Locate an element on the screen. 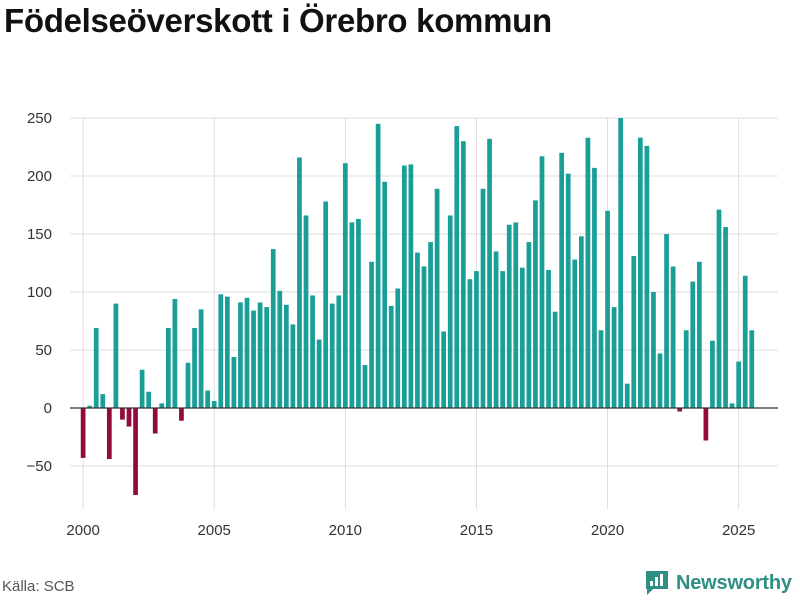 Image resolution: width=800 pixels, height=600 pixels. newsworthy-logo-icon is located at coordinates (657, 583).